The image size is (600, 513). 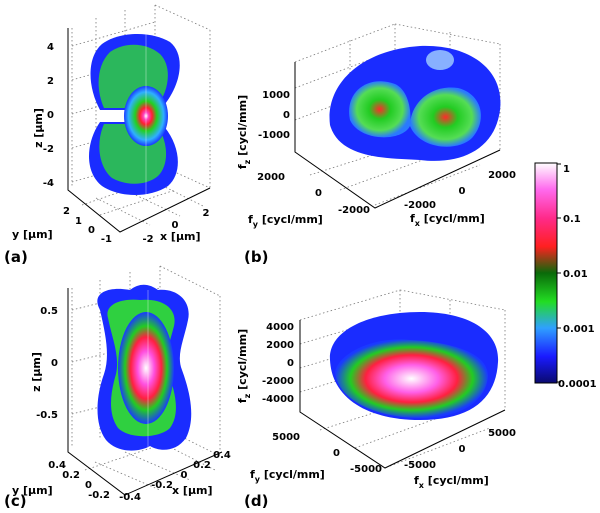 I want to click on panel-c-z-tick: 0, so click(x=54, y=363).